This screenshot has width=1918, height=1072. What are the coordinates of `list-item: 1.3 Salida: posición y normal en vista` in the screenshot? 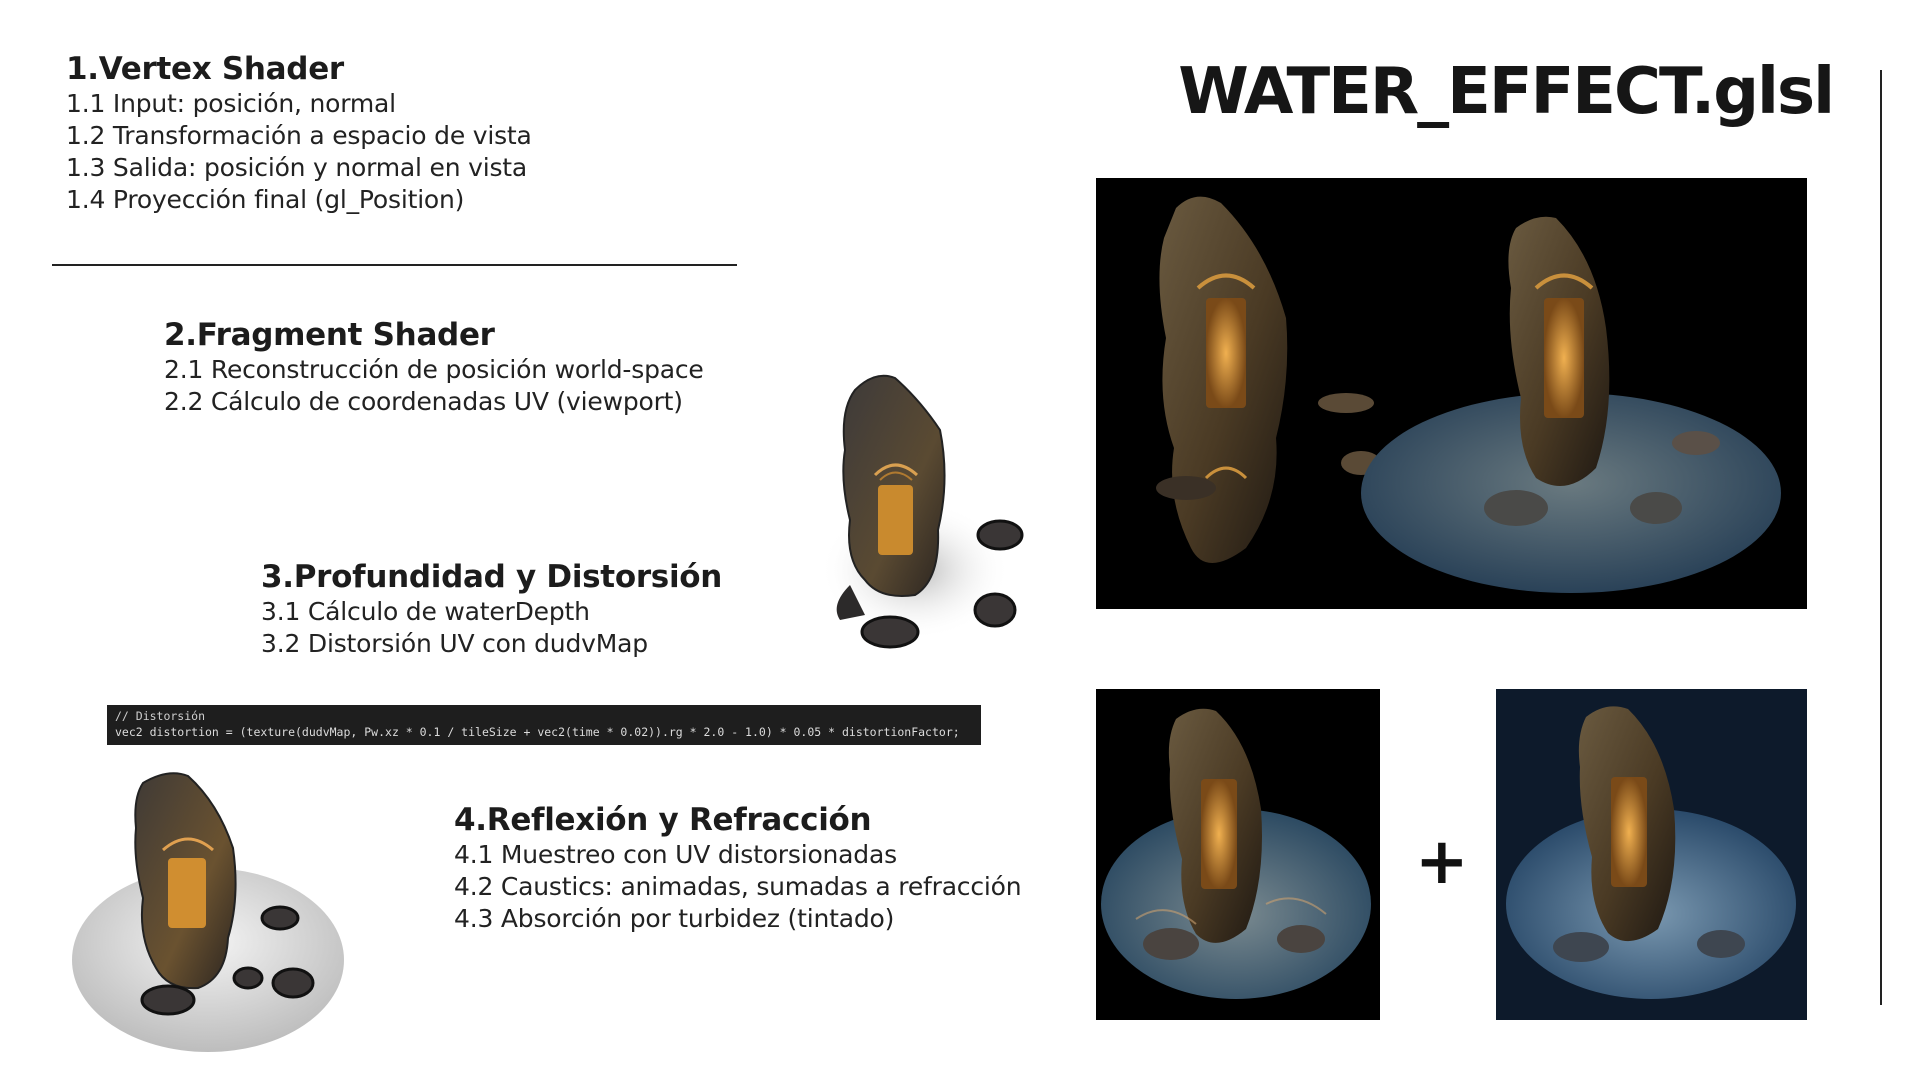 It's located at (297, 167).